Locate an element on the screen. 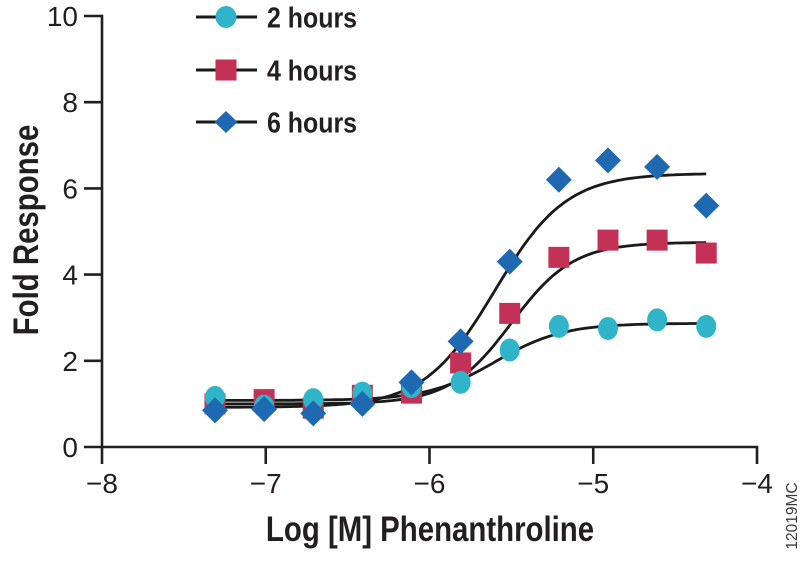  x-axis-title: Log [M] Phenanthroline is located at coordinates (430, 529).